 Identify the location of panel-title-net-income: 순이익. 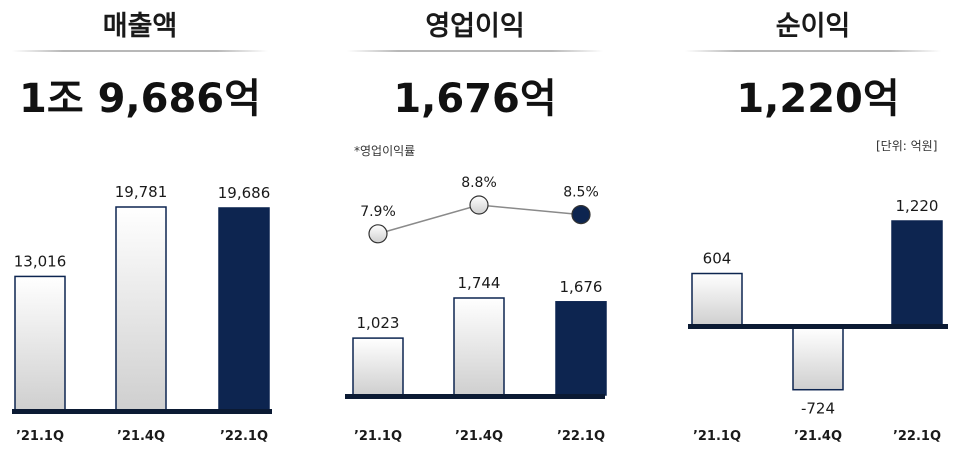
(813, 26).